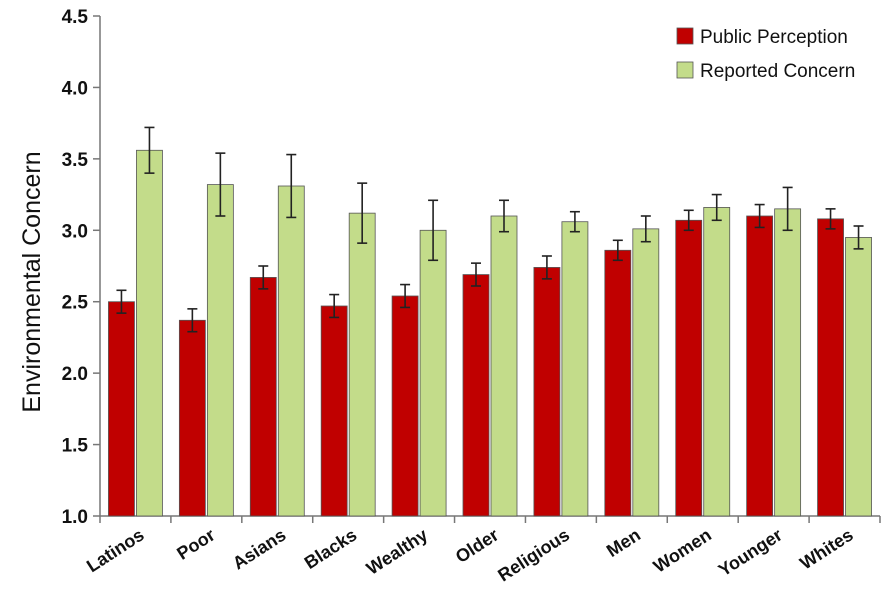  Describe the element at coordinates (685, 36) in the screenshot. I see `legend-swatch-public-perception` at that location.